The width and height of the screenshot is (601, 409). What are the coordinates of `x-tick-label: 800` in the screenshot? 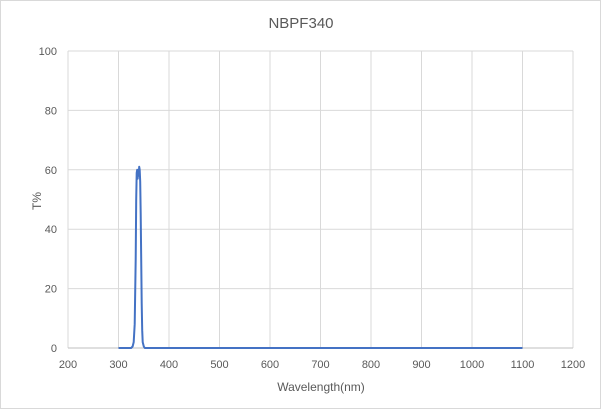 It's located at (371, 365).